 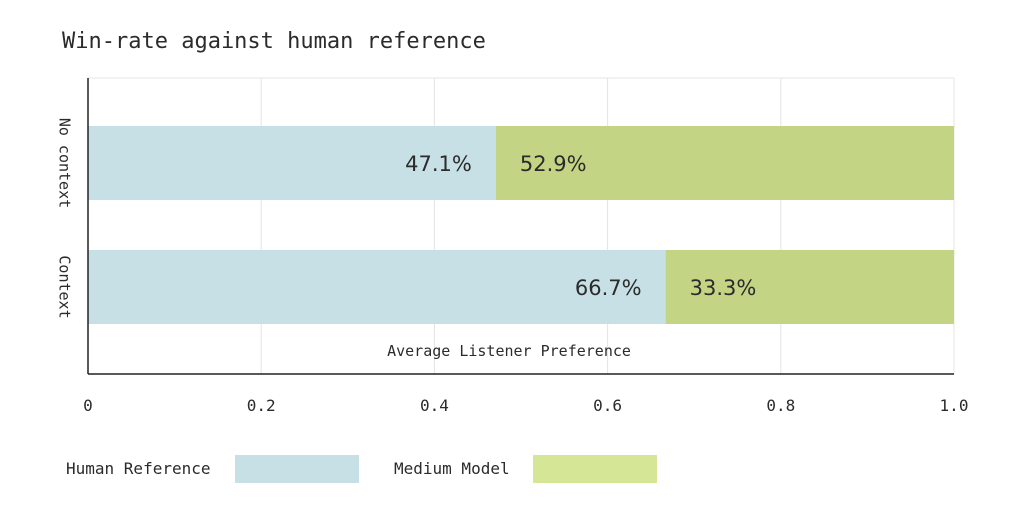 I want to click on x-tick-labels: 0 0.2 0.4 0.6 0.8 1.0, so click(x=525, y=405).